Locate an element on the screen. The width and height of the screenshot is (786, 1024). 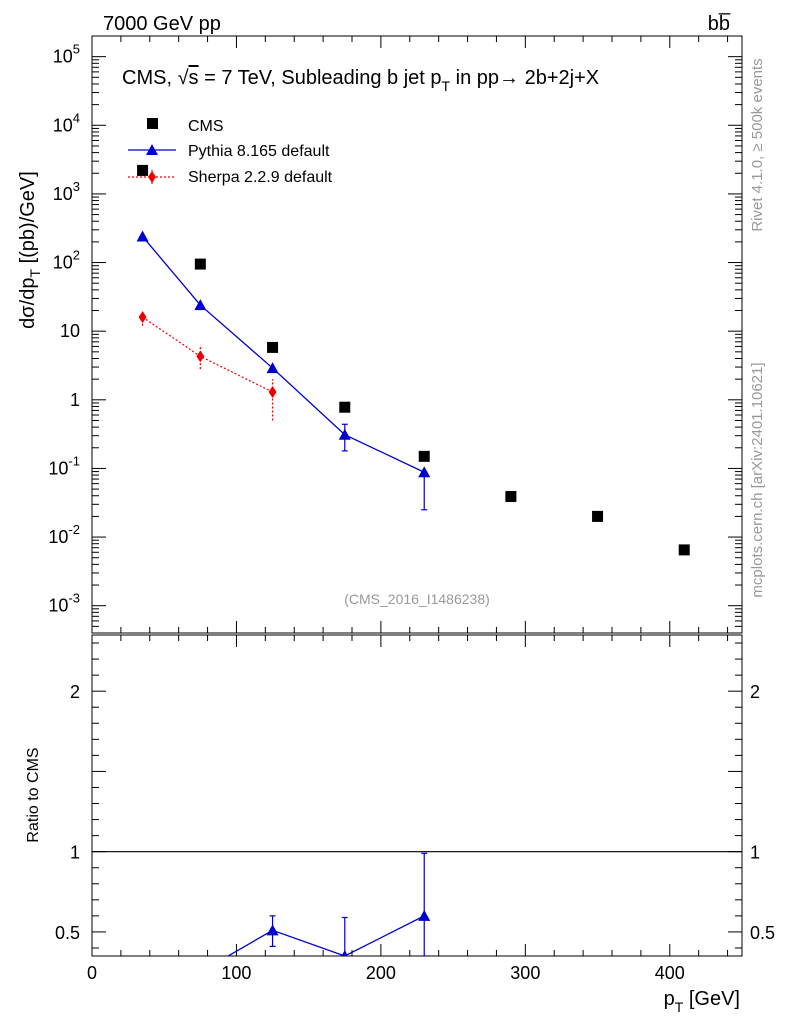
ratio-y-tick-label: 0.5 is located at coordinates (67, 933).